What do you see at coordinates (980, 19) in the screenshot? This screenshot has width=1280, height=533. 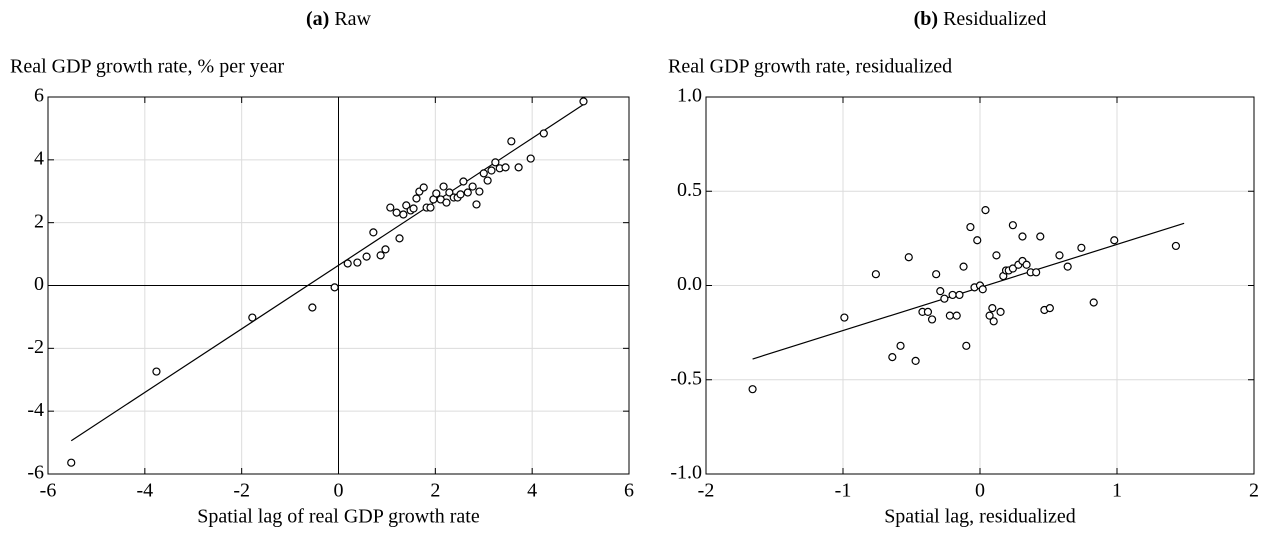 I see `panel-title: (b) Residualized` at bounding box center [980, 19].